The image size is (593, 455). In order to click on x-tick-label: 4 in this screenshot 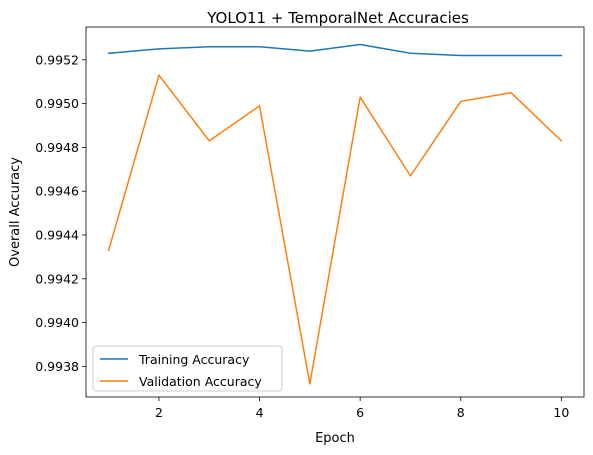, I will do `click(260, 412)`.